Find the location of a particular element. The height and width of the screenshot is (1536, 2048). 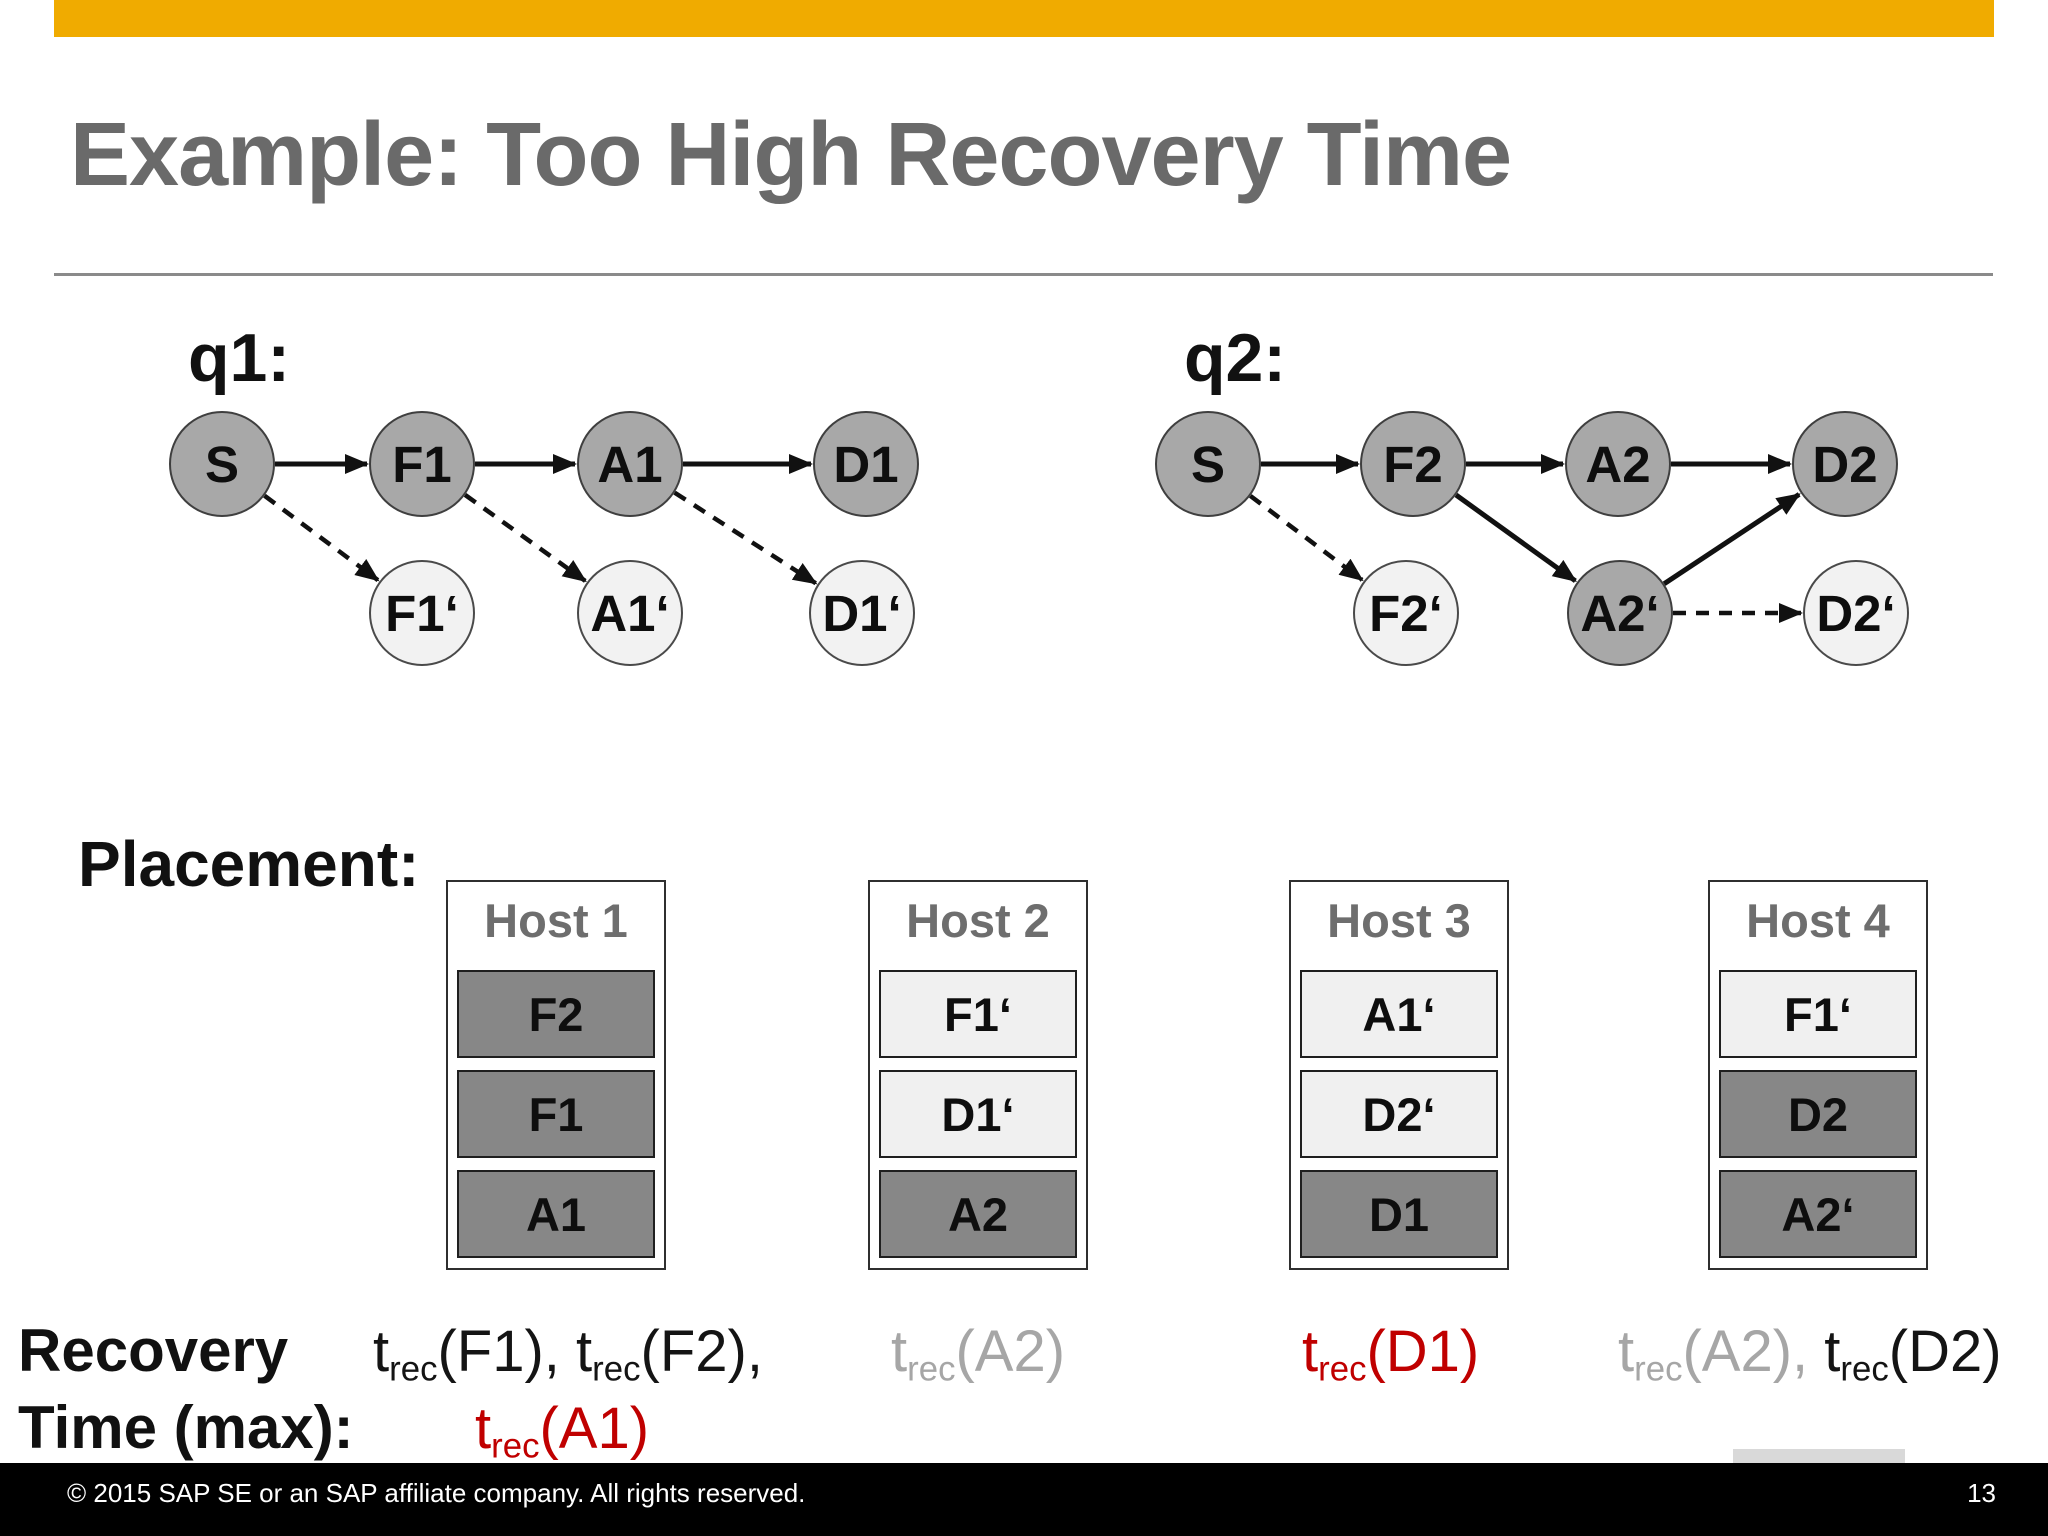

edge-q2-S-q2-F2p-dashed is located at coordinates (1306, 538).